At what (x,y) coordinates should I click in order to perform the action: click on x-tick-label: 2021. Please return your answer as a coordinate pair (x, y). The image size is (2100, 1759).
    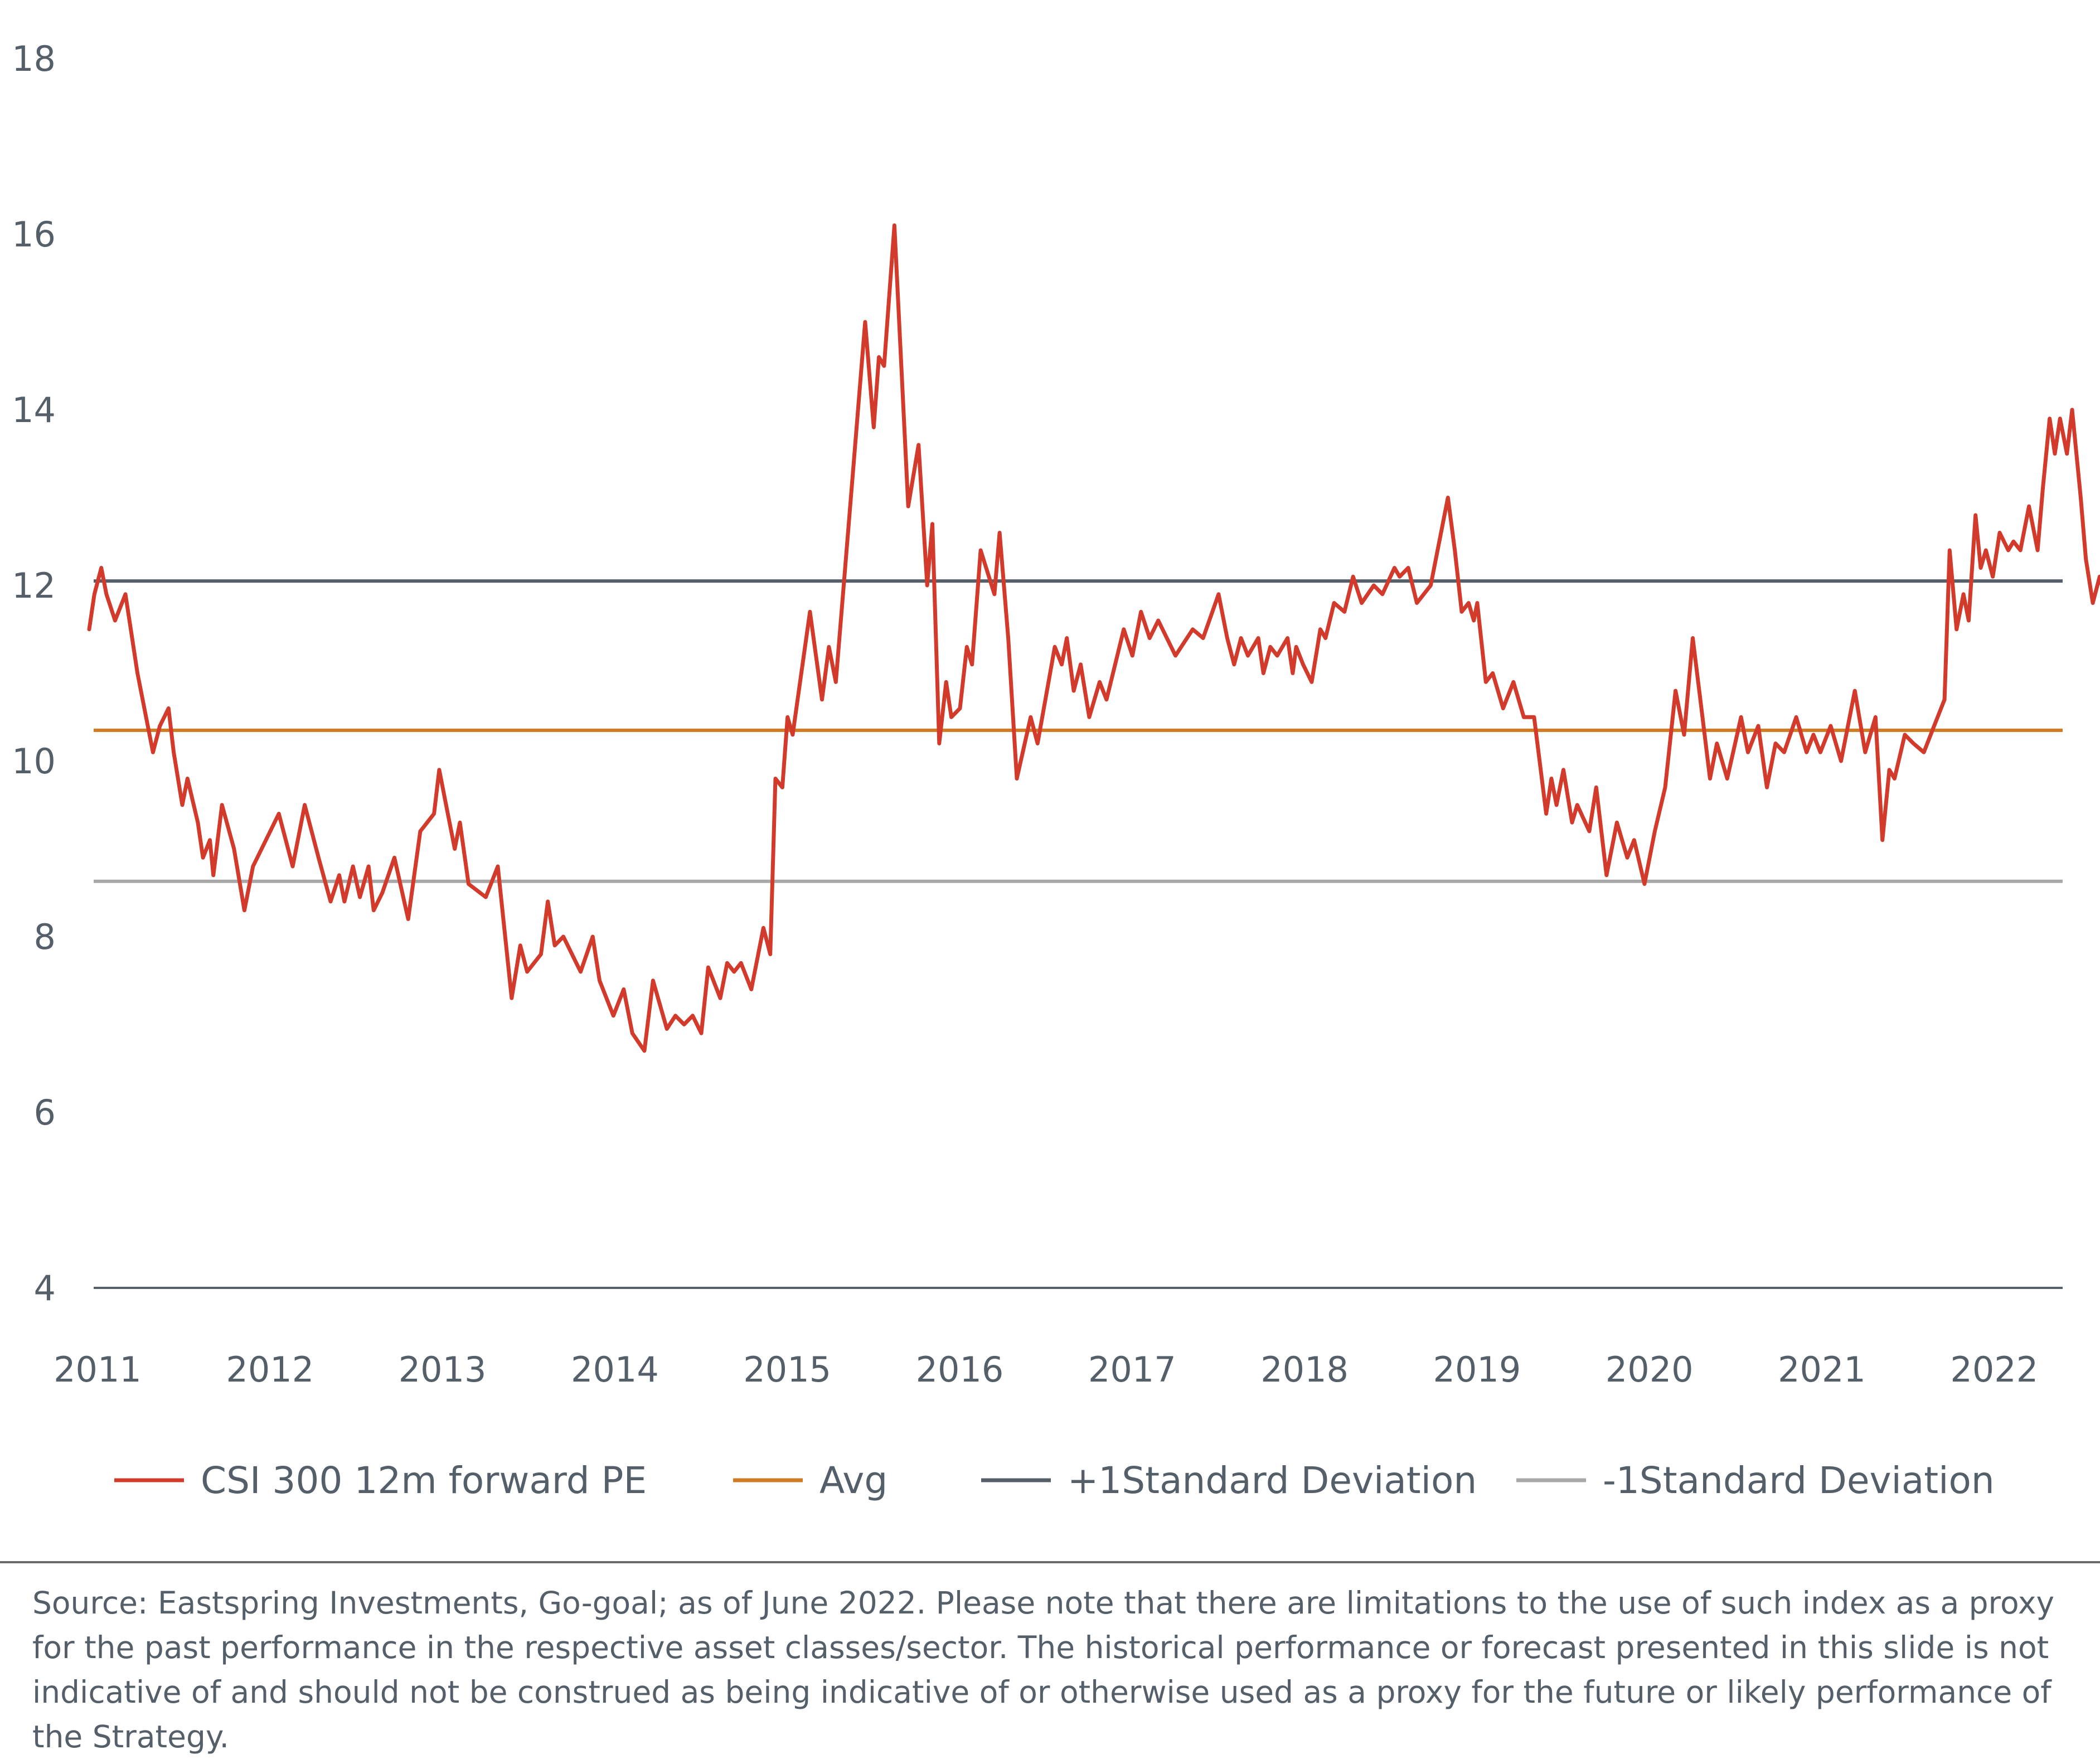
    Looking at the image, I should click on (1822, 1369).